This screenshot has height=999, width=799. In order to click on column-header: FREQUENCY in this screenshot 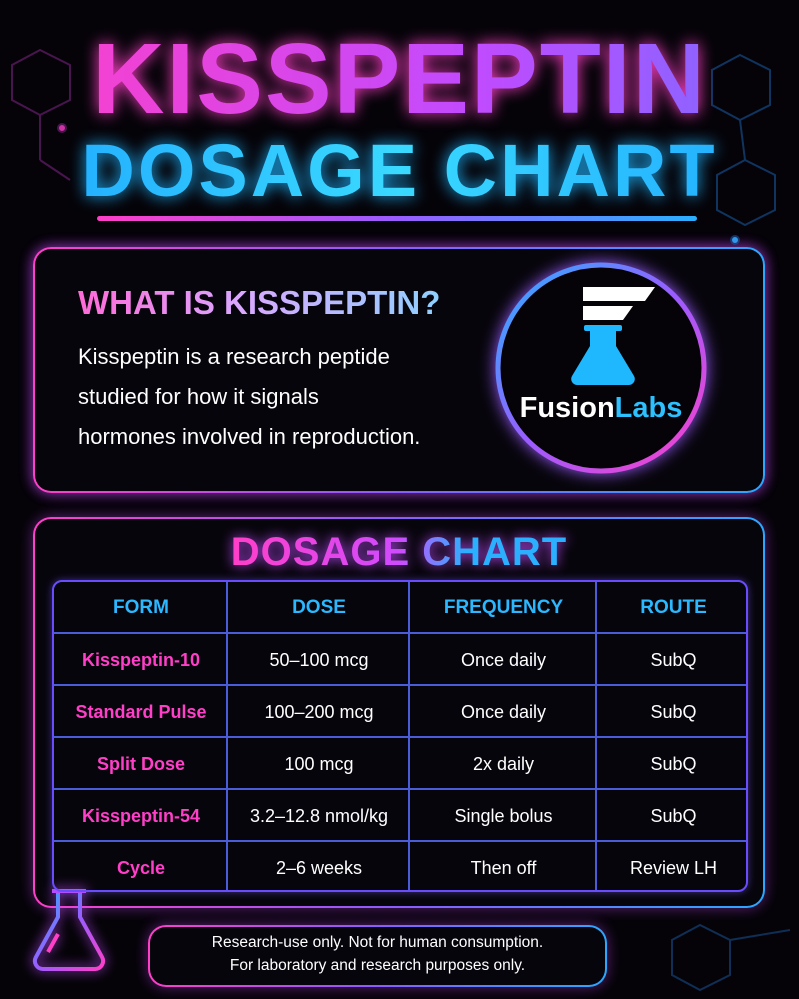, I will do `click(503, 607)`.